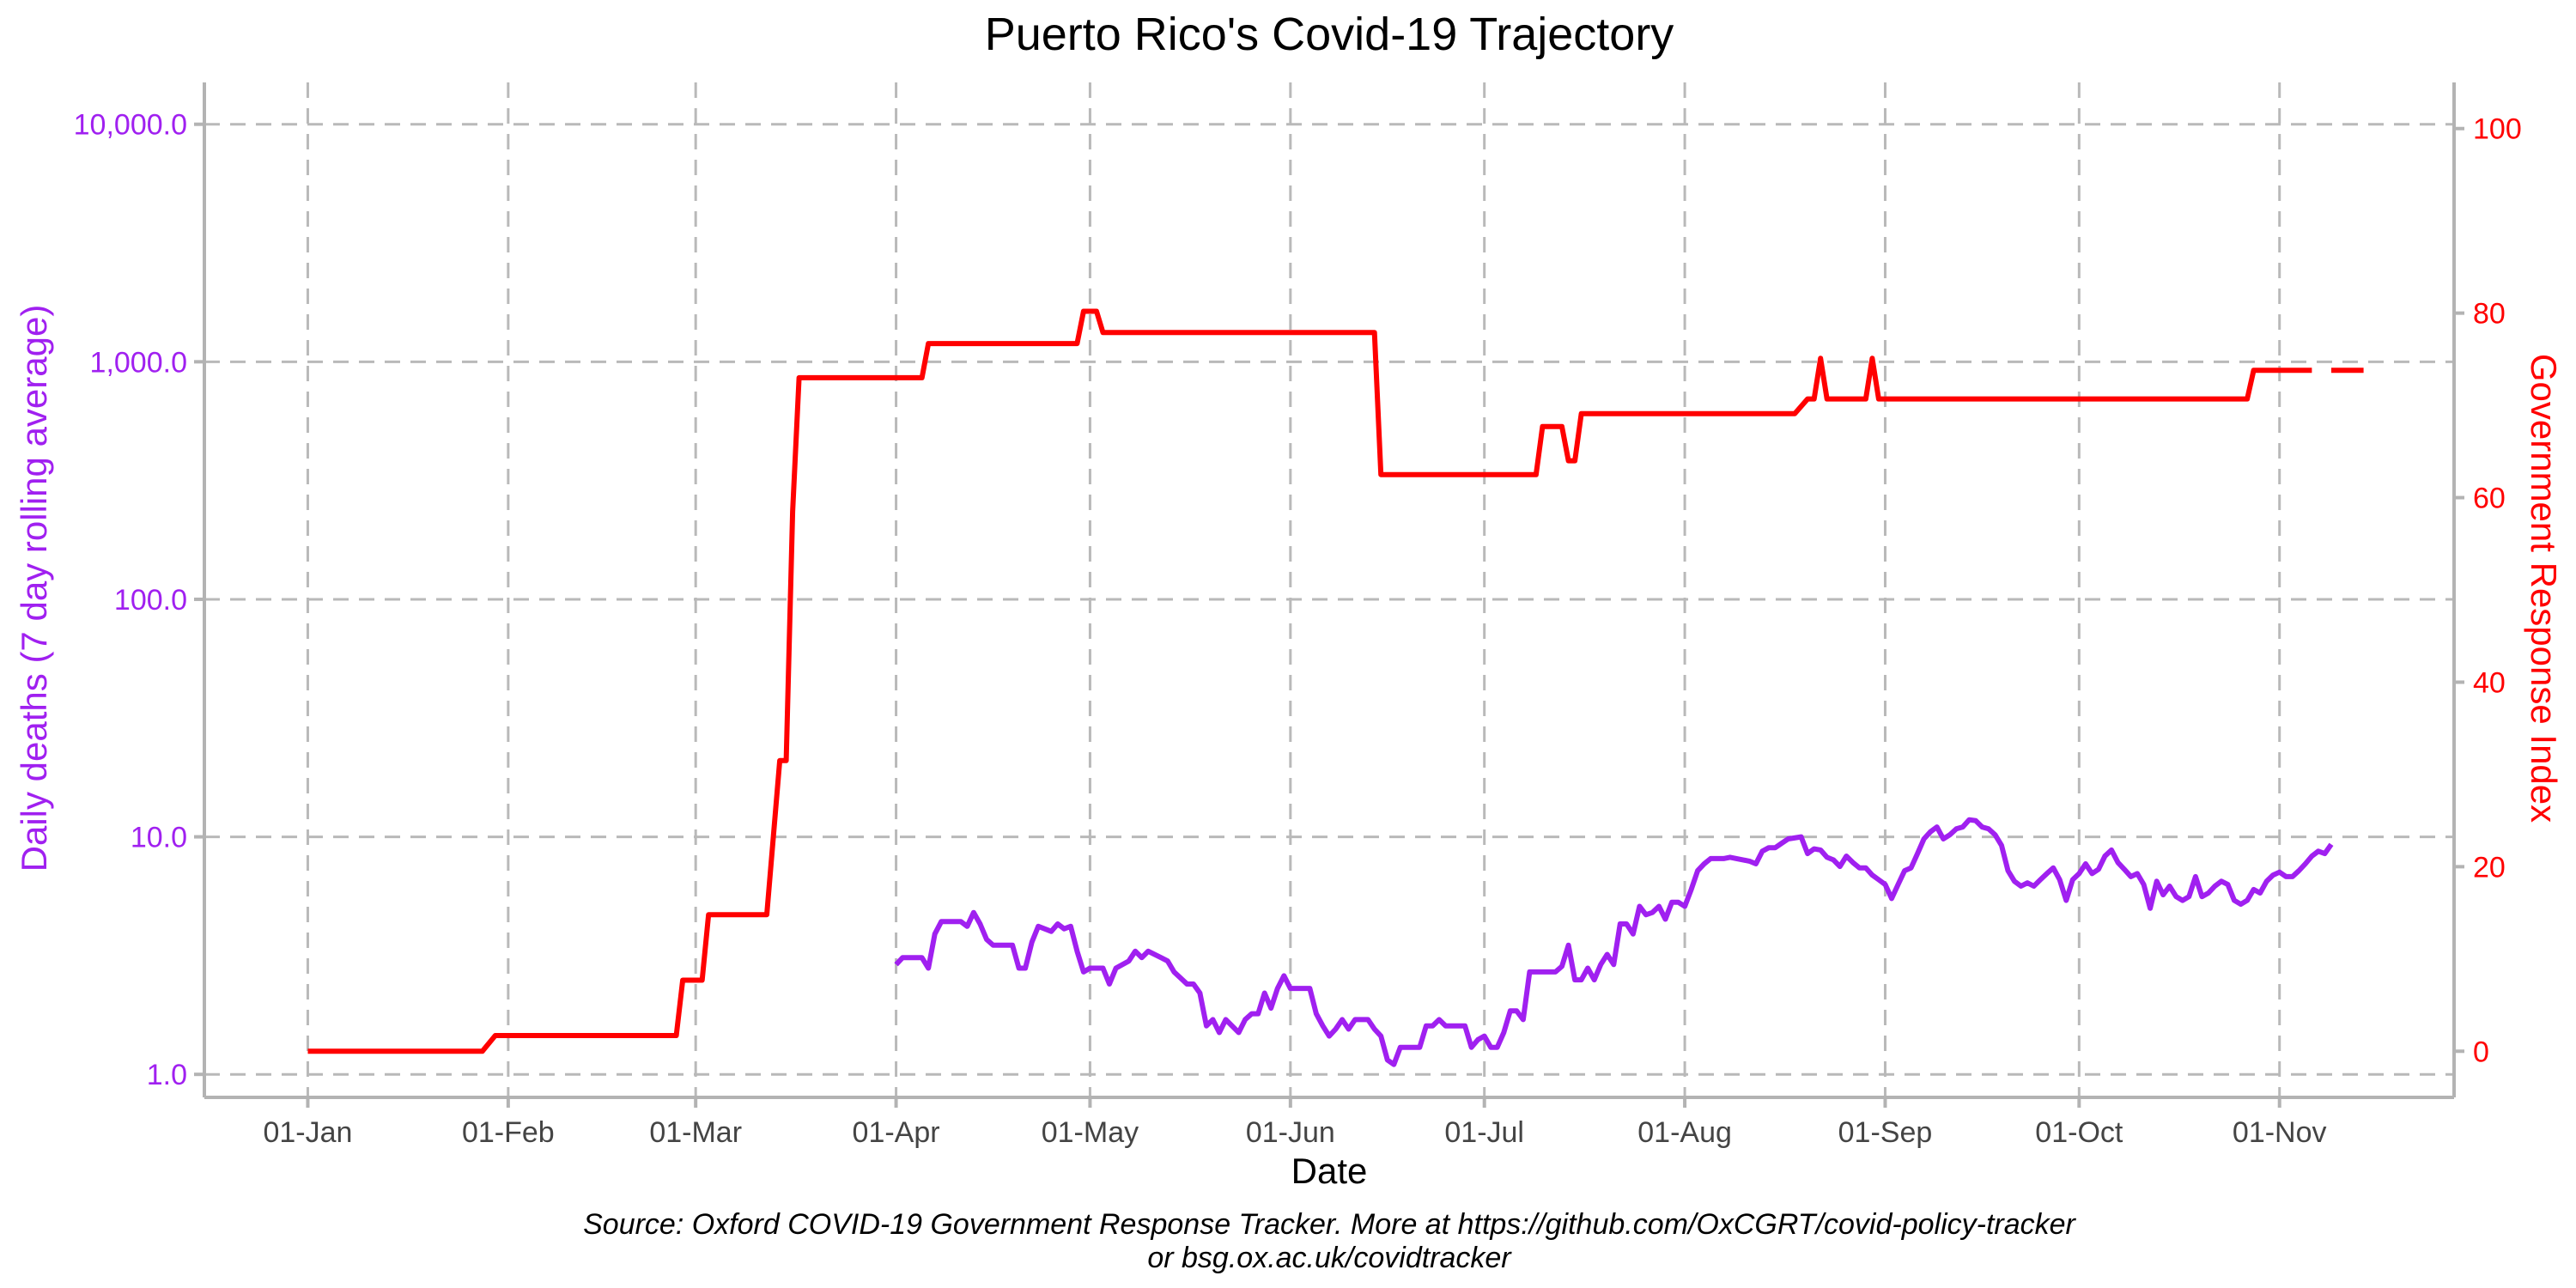 The width and height of the screenshot is (2576, 1288). What do you see at coordinates (1685, 1133) in the screenshot?
I see `x-tick-label: 01-Aug` at bounding box center [1685, 1133].